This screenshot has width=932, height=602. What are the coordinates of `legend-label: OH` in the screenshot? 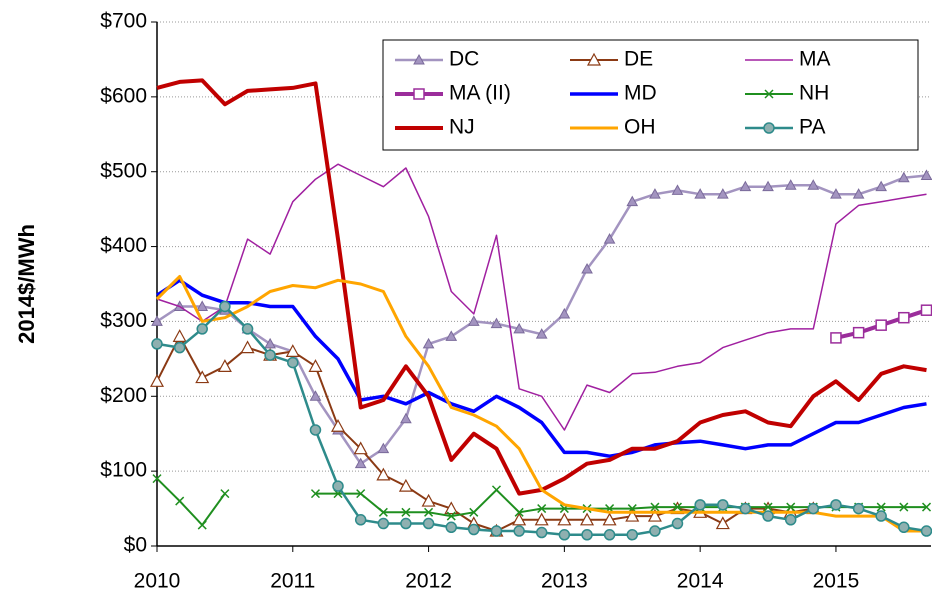 It's located at (640, 127).